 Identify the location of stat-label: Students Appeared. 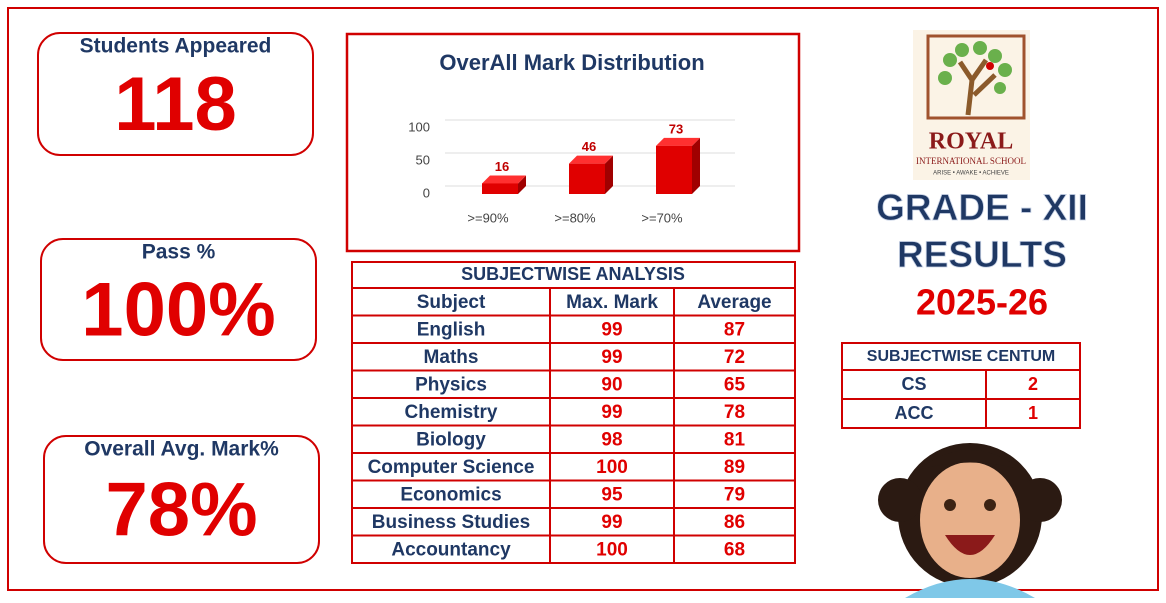
(176, 46).